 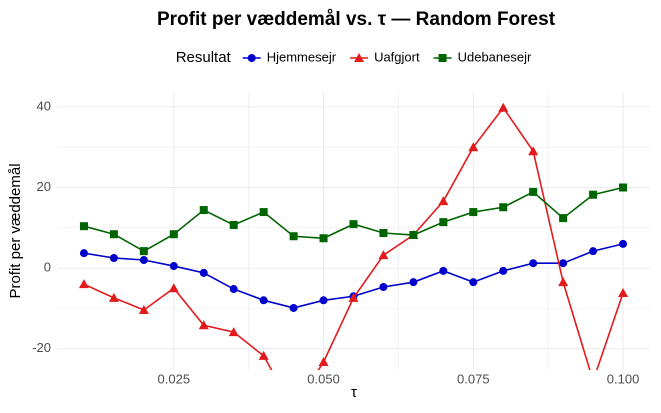 I want to click on legend-item: Uafgjort, so click(x=385, y=56).